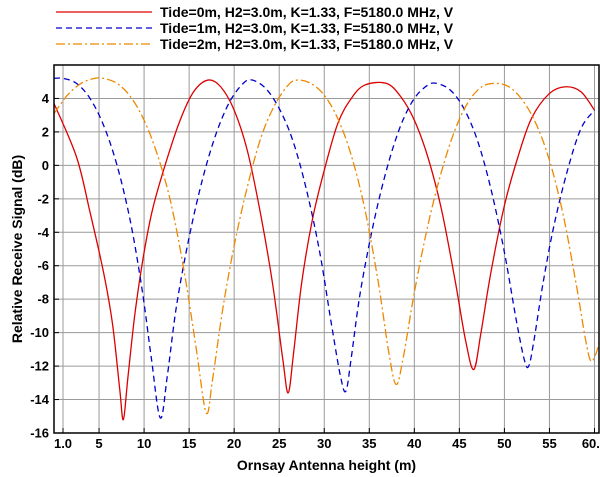  Describe the element at coordinates (234, 443) in the screenshot. I see `x-tick-label: 20` at that location.